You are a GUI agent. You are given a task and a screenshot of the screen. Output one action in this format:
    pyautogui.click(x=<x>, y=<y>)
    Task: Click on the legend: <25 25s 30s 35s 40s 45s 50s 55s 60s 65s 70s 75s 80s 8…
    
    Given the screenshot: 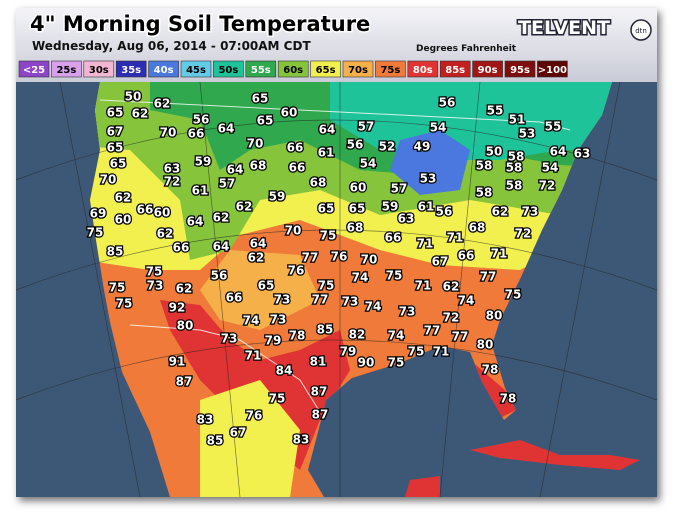 What is the action you would take?
    pyautogui.click(x=293, y=69)
    